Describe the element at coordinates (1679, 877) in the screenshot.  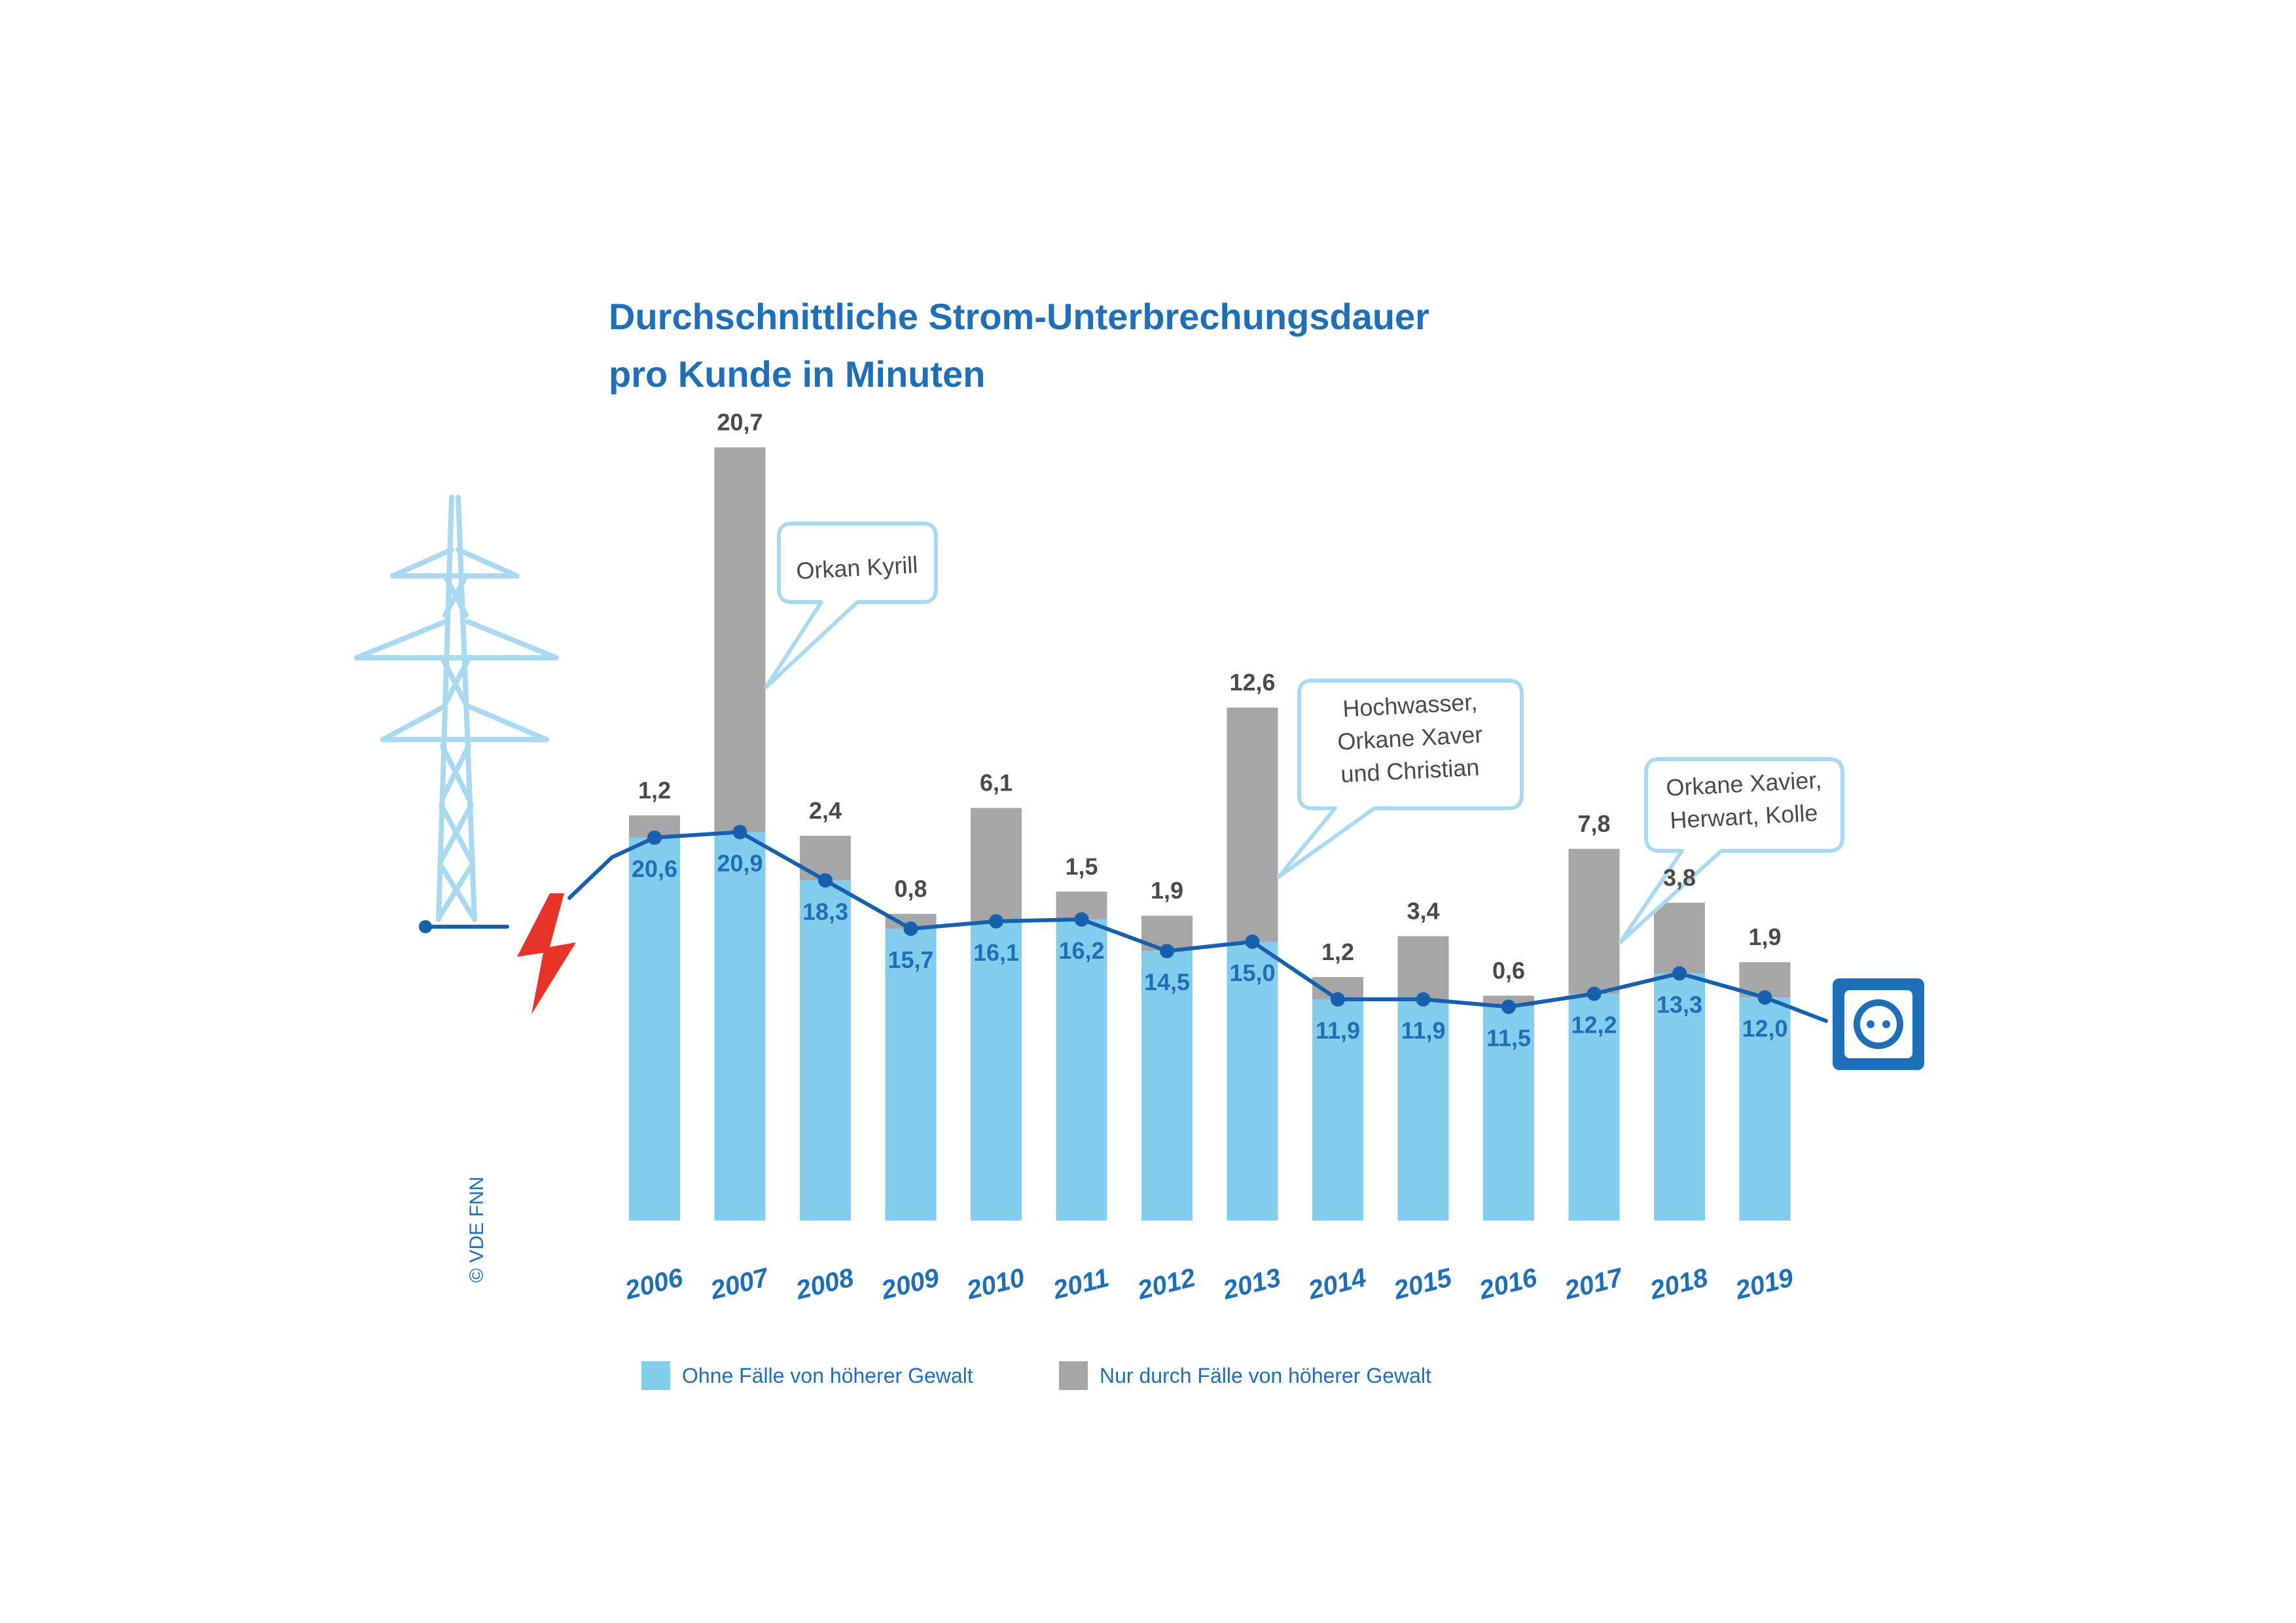
I see `value-label-force-majeure: 3,8` at that location.